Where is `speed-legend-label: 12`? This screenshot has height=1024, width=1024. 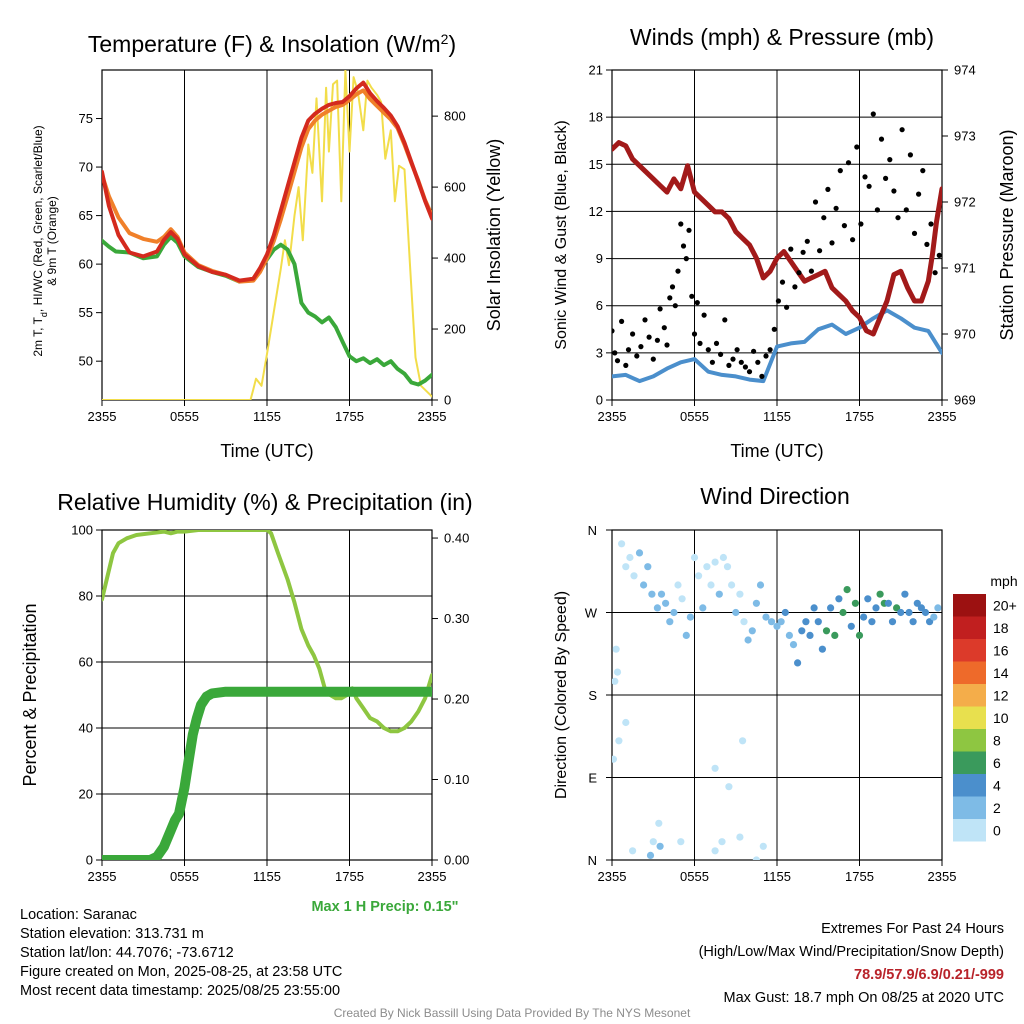
speed-legend-label: 12 is located at coordinates (1001, 695).